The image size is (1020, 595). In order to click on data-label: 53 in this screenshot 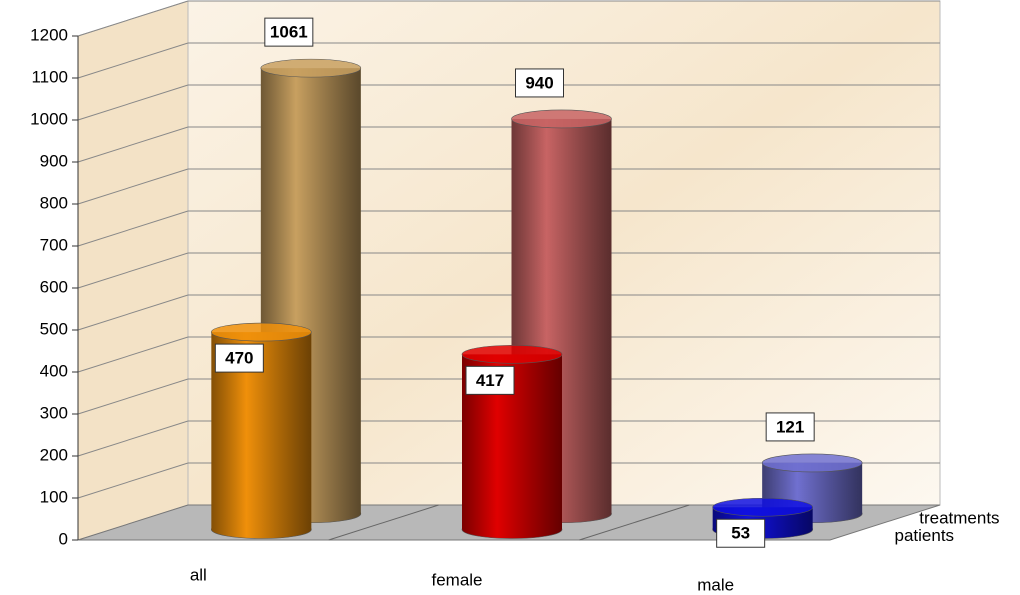, I will do `click(740, 533)`.